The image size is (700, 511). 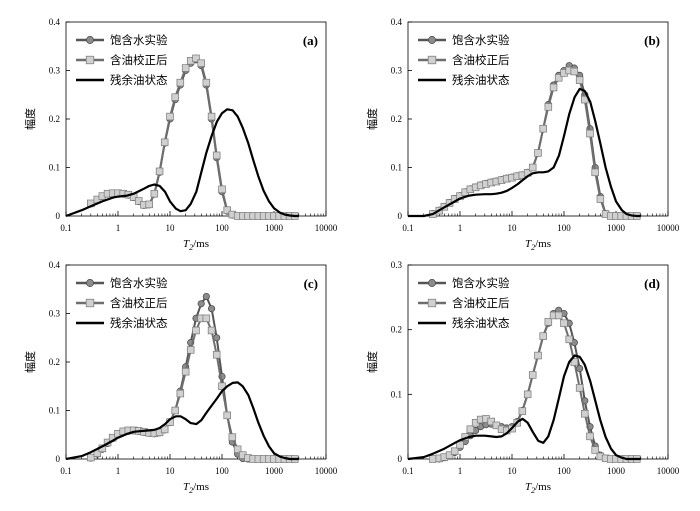 What do you see at coordinates (652, 40) in the screenshot?
I see `panel-label: (b)` at bounding box center [652, 40].